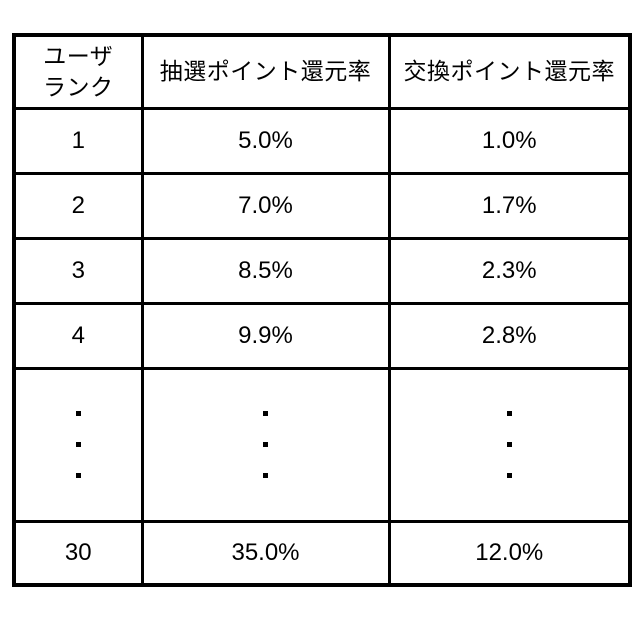  I want to click on rank-cell: 3, so click(78, 270).